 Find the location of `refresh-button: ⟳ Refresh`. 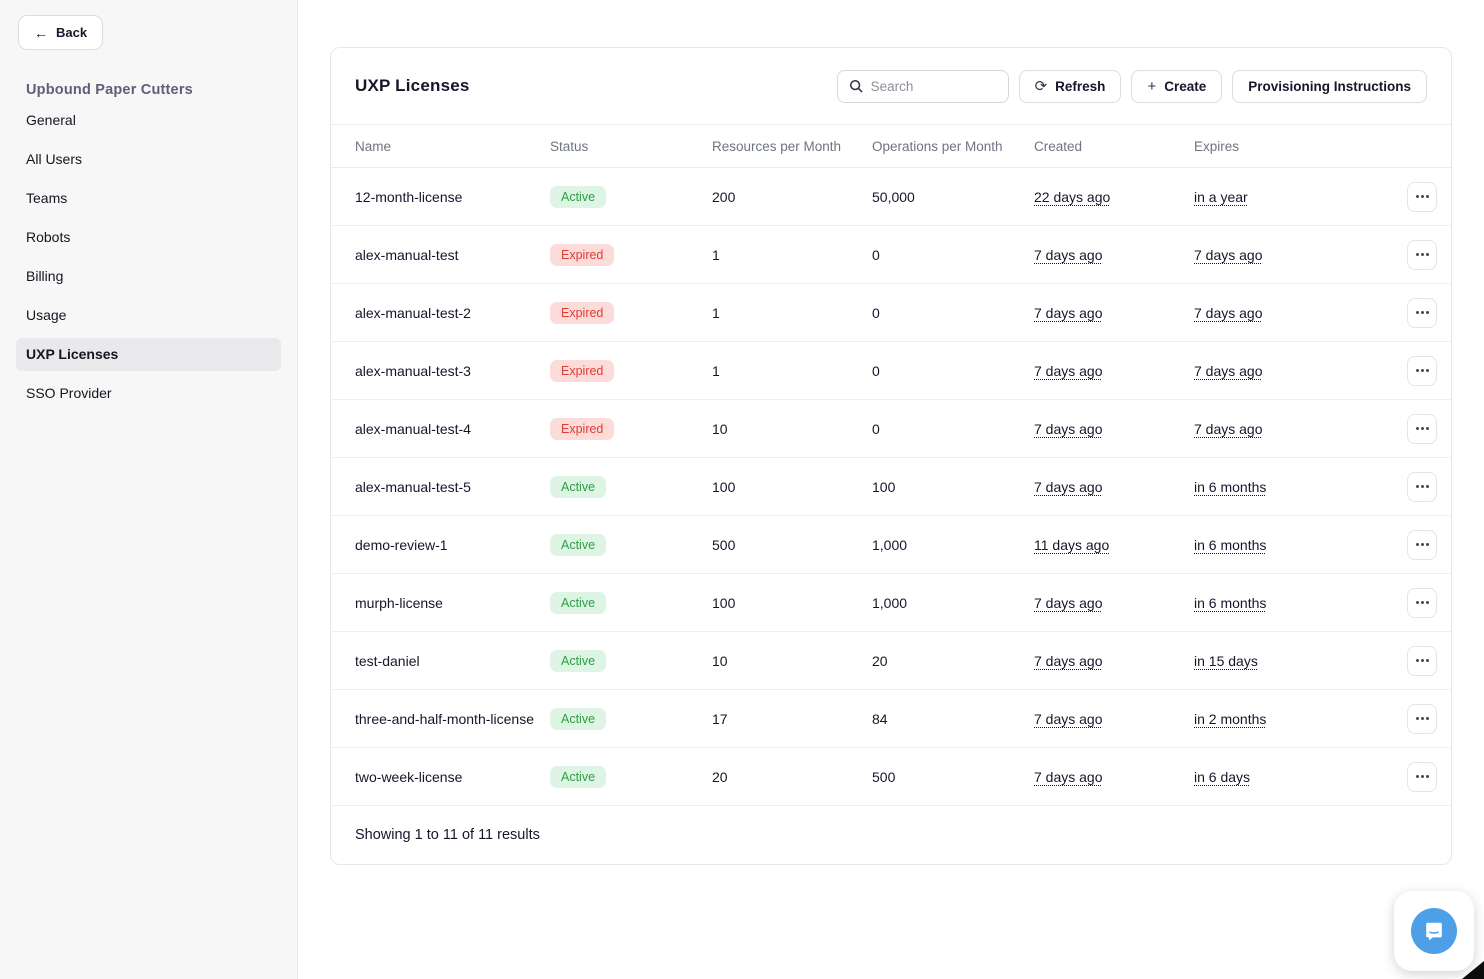

refresh-button: ⟳ Refresh is located at coordinates (1070, 86).